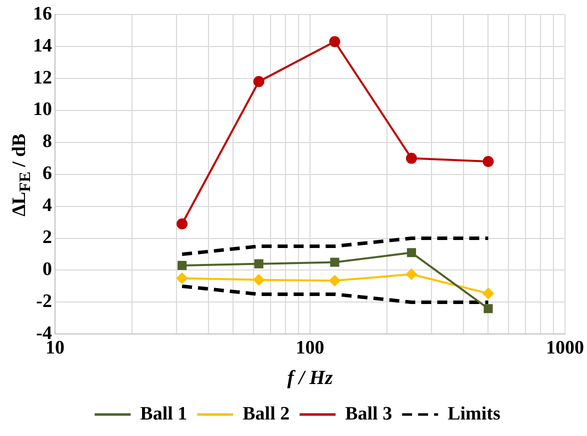  Describe the element at coordinates (47, 237) in the screenshot. I see `y-tick-label: 2` at that location.